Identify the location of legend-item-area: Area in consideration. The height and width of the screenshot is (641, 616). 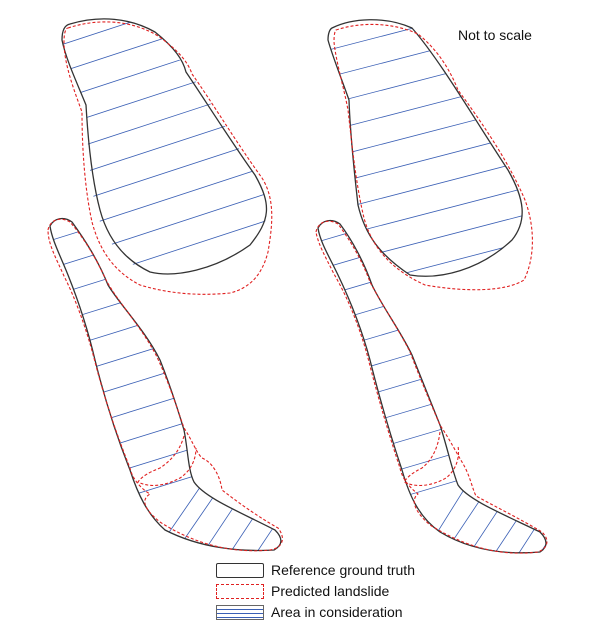
(315, 612).